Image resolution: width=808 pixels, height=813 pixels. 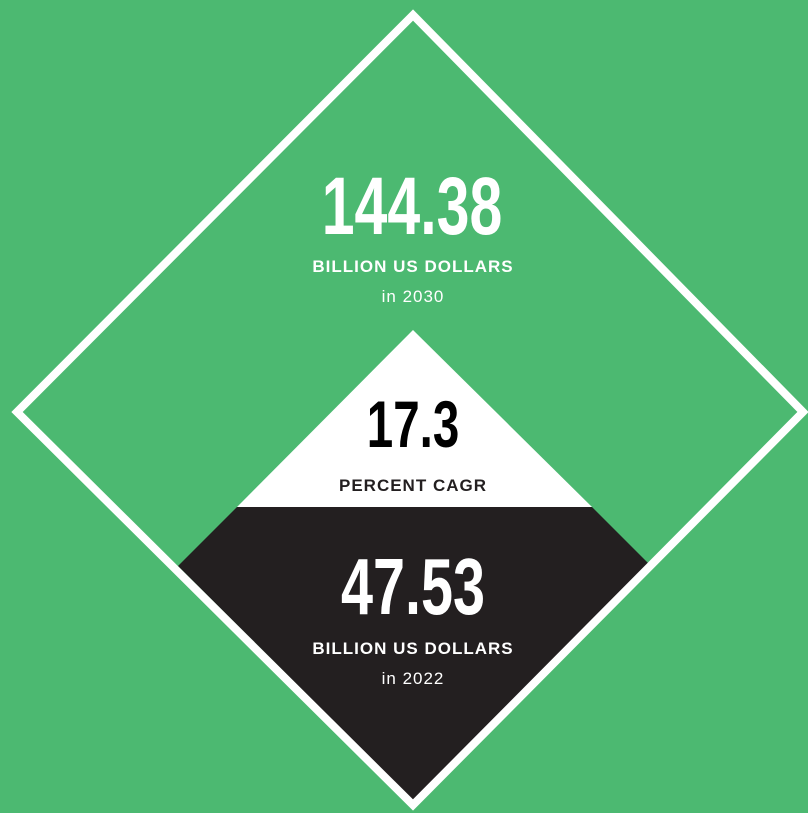 What do you see at coordinates (413, 296) in the screenshot?
I see `top-year: in 2030` at bounding box center [413, 296].